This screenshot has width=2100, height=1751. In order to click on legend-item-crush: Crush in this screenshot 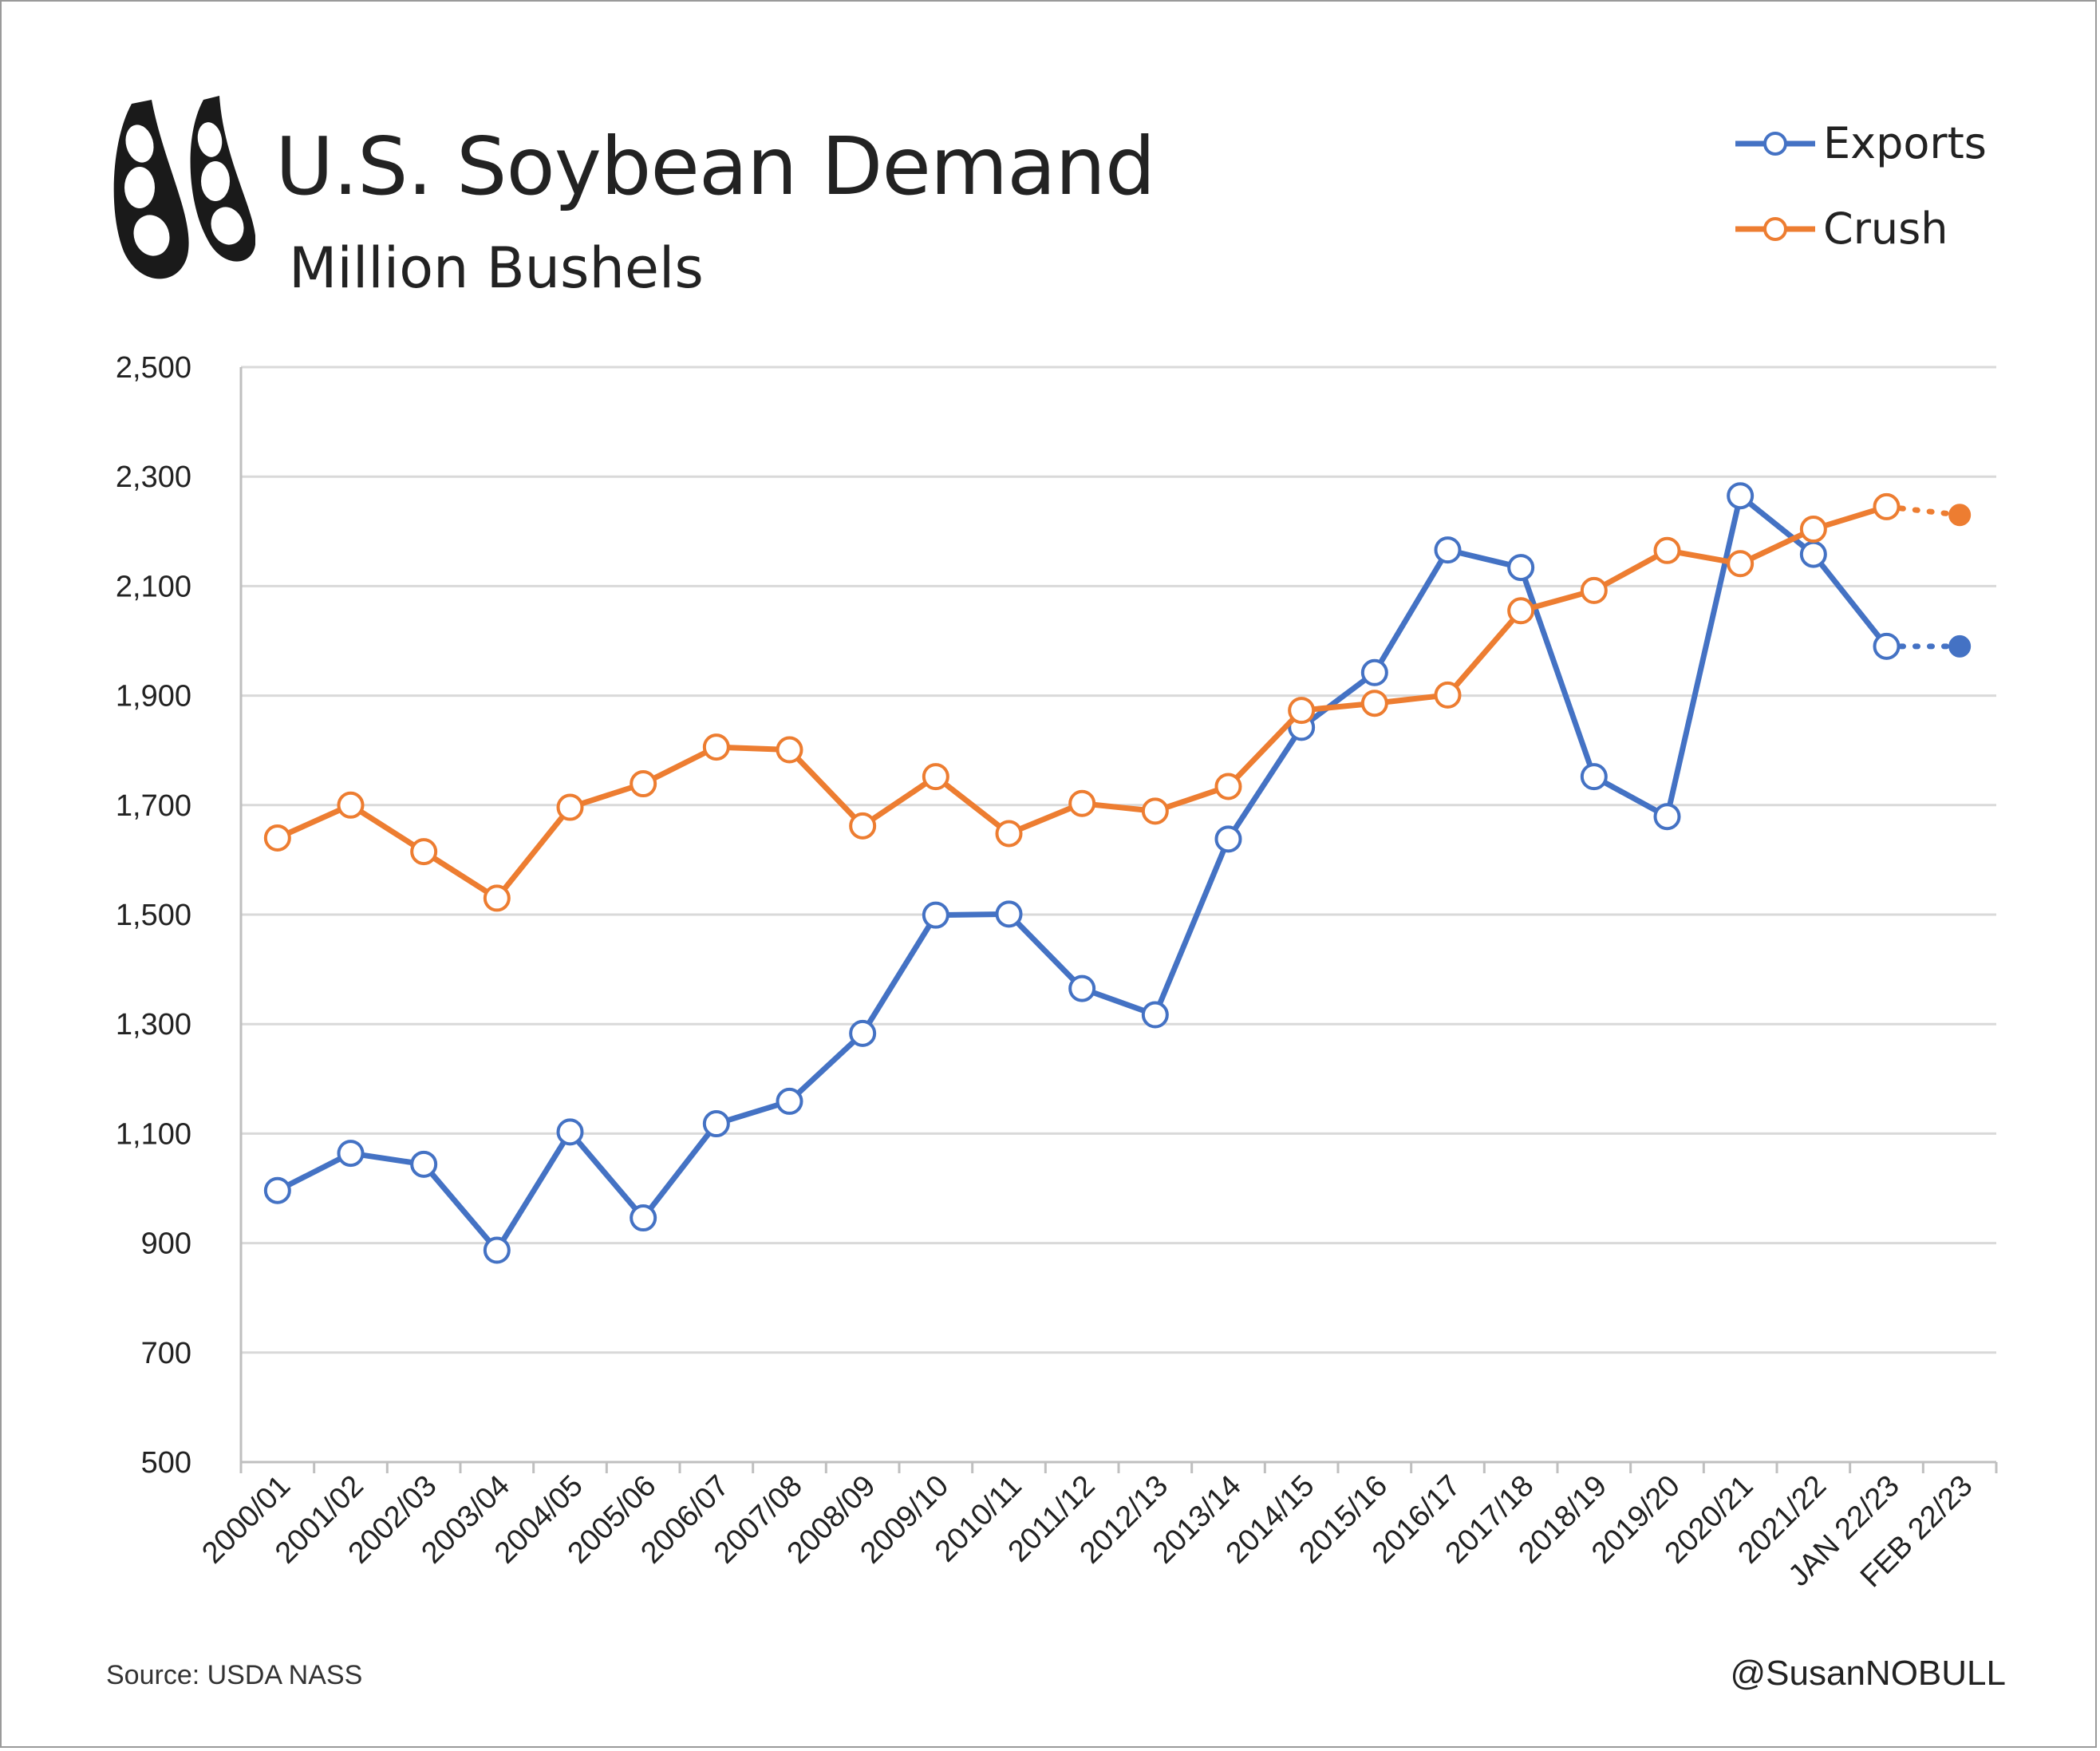, I will do `click(1841, 229)`.